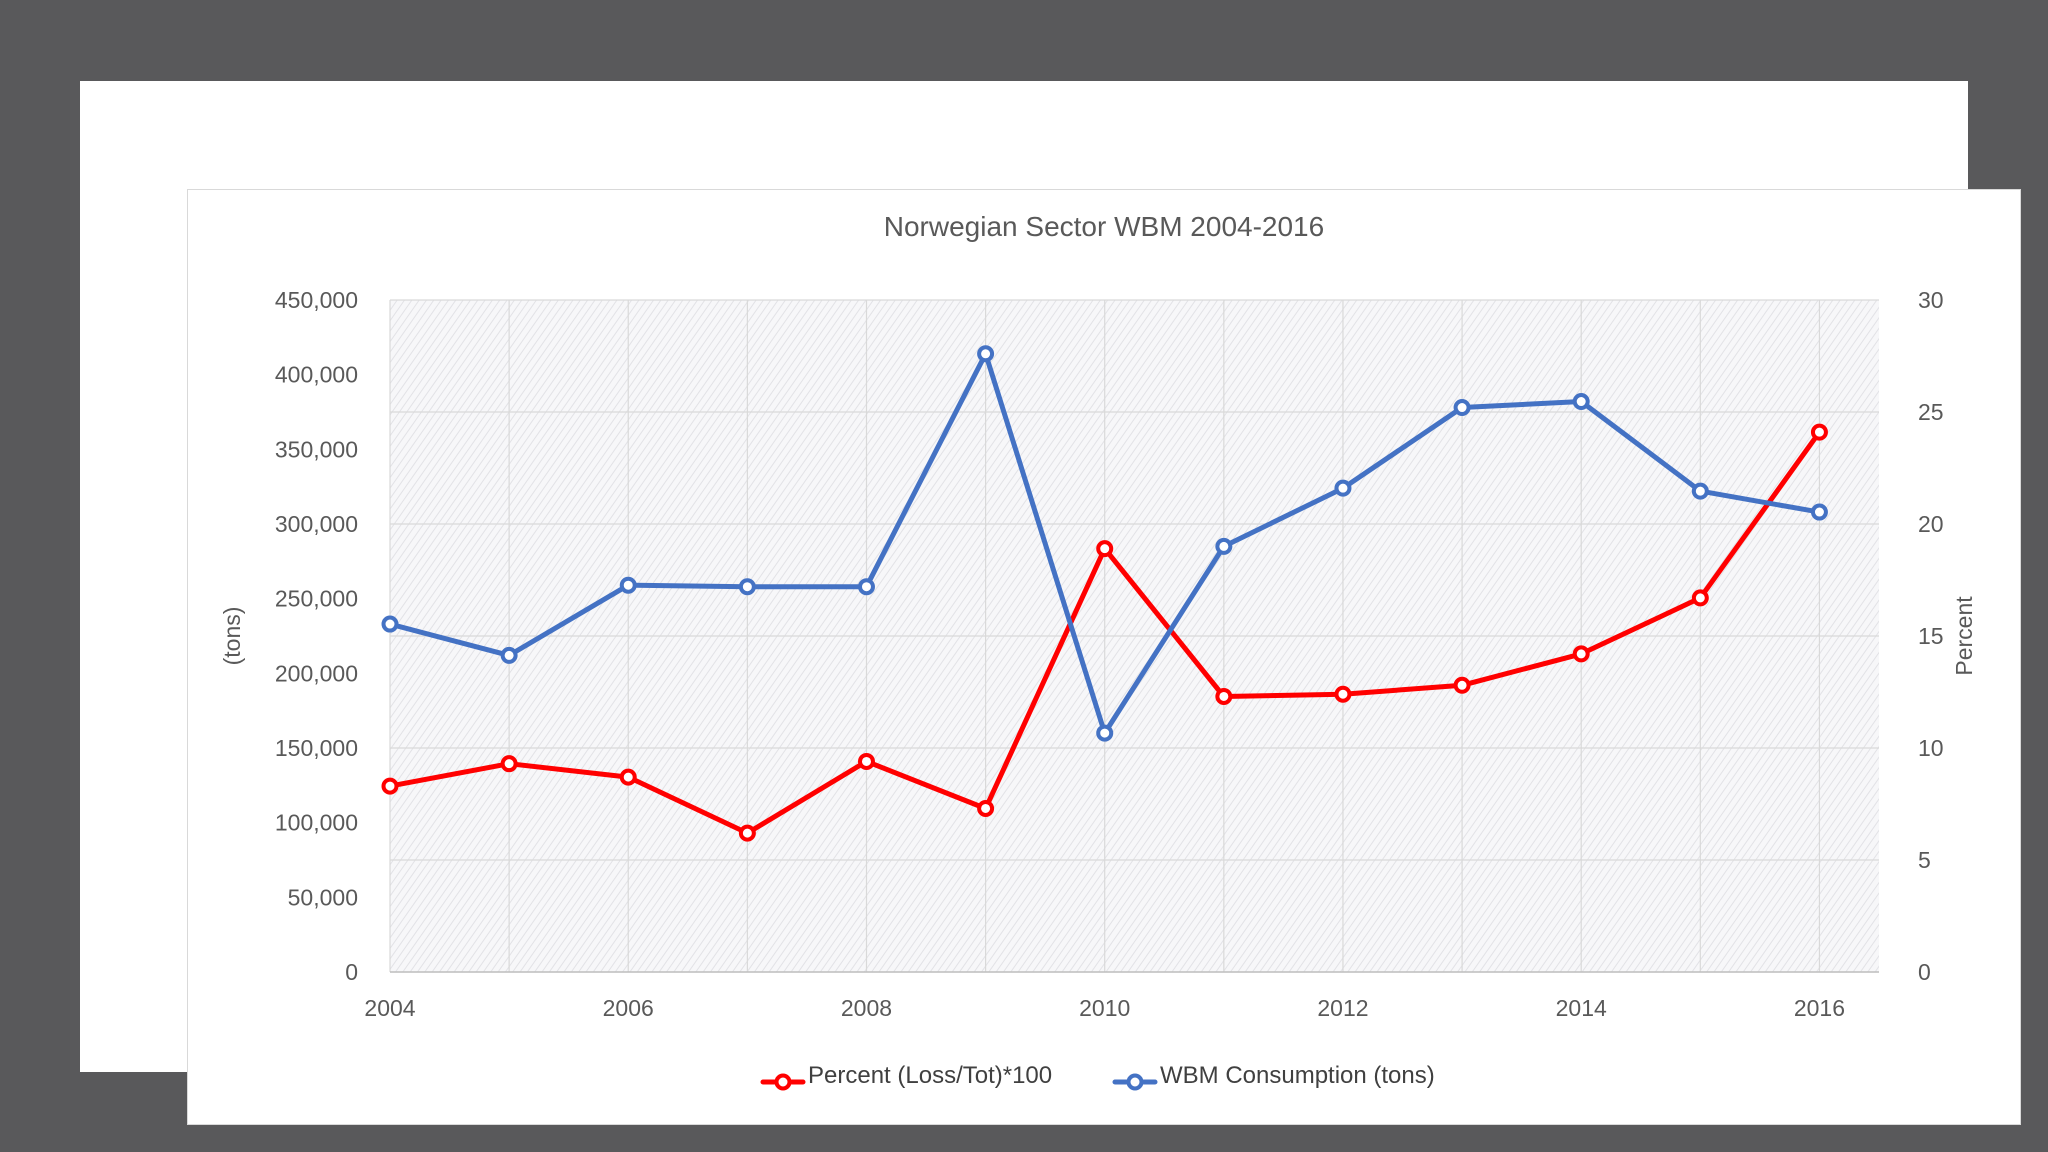 The height and width of the screenshot is (1152, 2048). I want to click on y2-tick-label: 0, so click(1924, 972).